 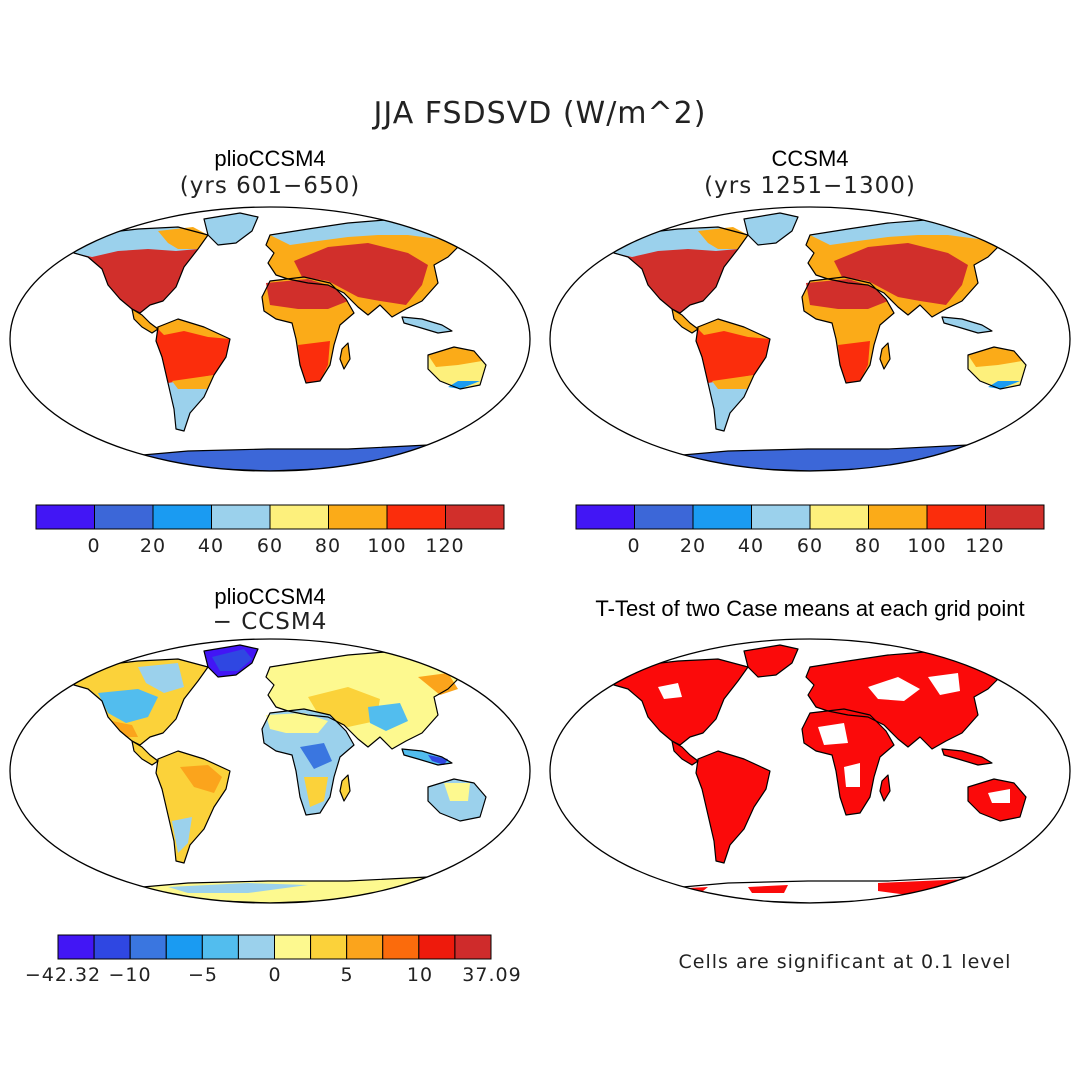 What do you see at coordinates (445, 546) in the screenshot?
I see `colorbar-plio-label: 120` at bounding box center [445, 546].